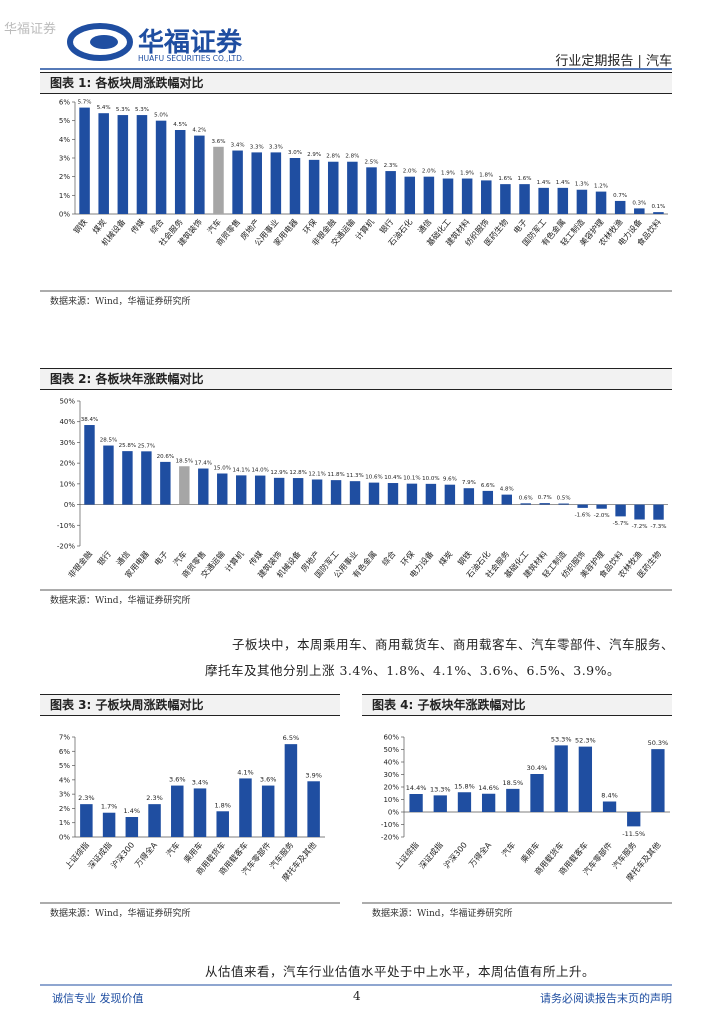  What do you see at coordinates (585, 741) in the screenshot?
I see `value-label: 52.3%` at bounding box center [585, 741].